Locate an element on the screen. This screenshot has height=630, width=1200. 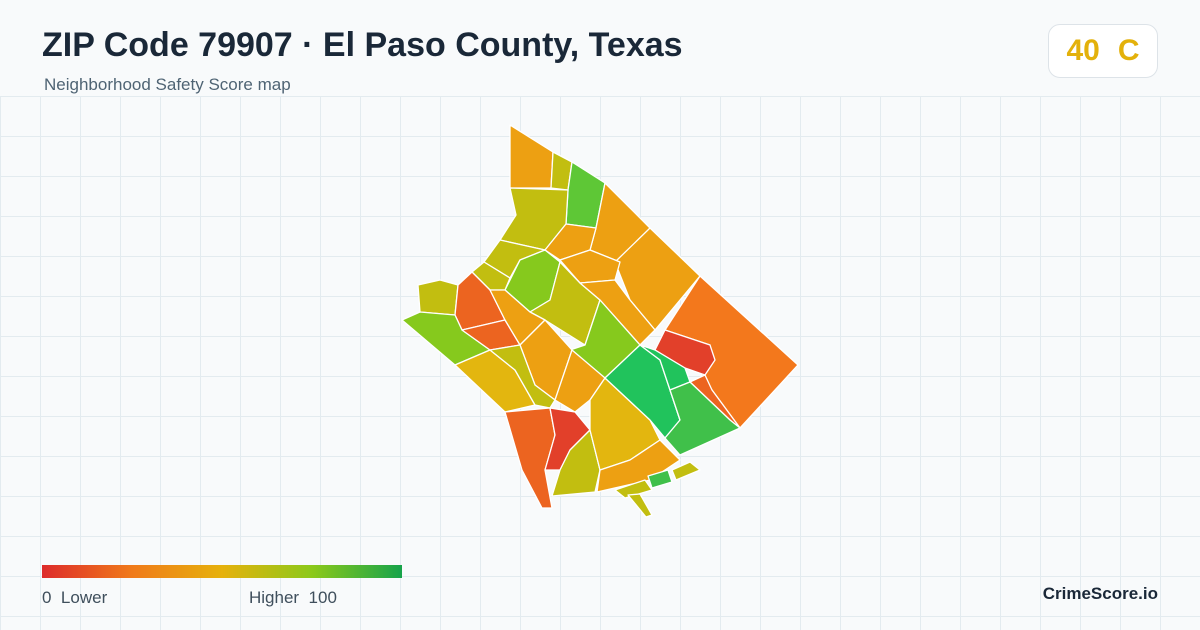
legend-high-value: 100 is located at coordinates (322, 597).